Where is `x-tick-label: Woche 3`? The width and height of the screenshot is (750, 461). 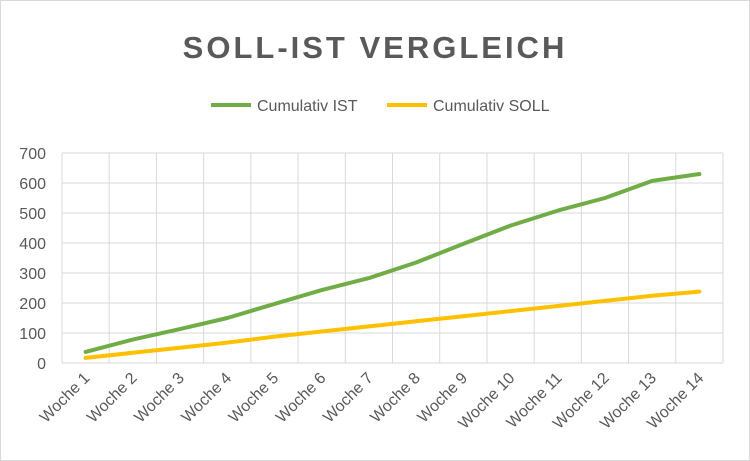 x-tick-label: Woche 3 is located at coordinates (159, 398).